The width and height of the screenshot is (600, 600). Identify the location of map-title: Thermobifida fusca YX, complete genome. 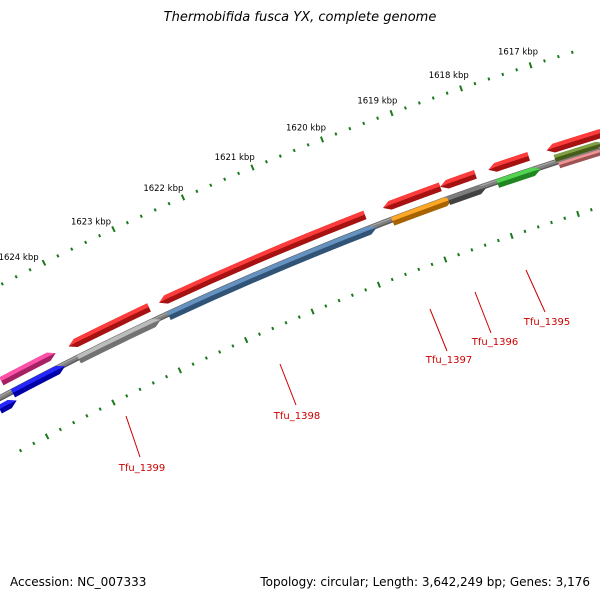
(300, 17).